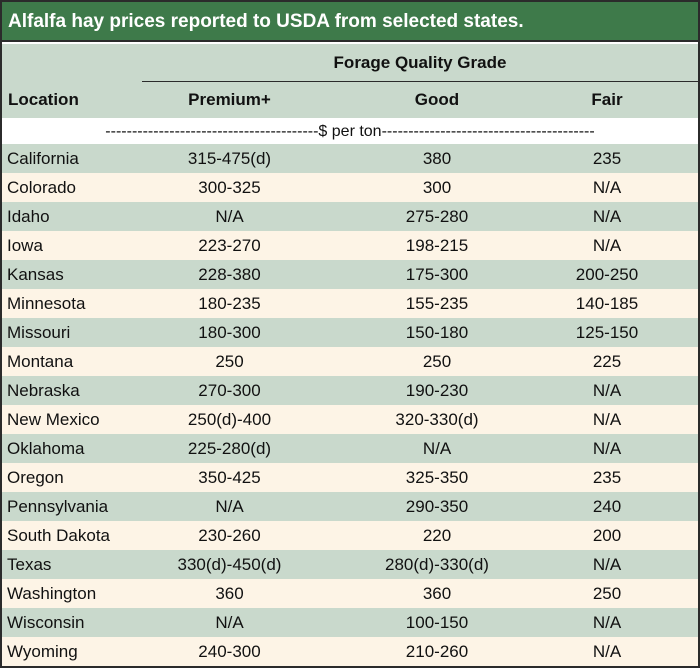  I want to click on location-cell: Texas, so click(29, 564).